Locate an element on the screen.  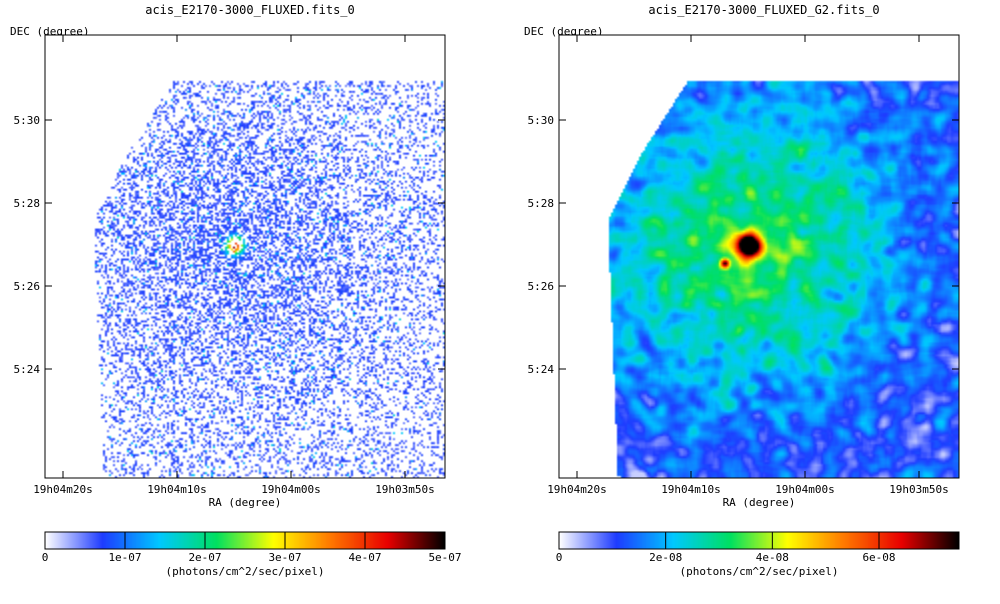
panel-title: acis_E2170-3000_FLUXED_G2.fits_0 is located at coordinates (764, 10).